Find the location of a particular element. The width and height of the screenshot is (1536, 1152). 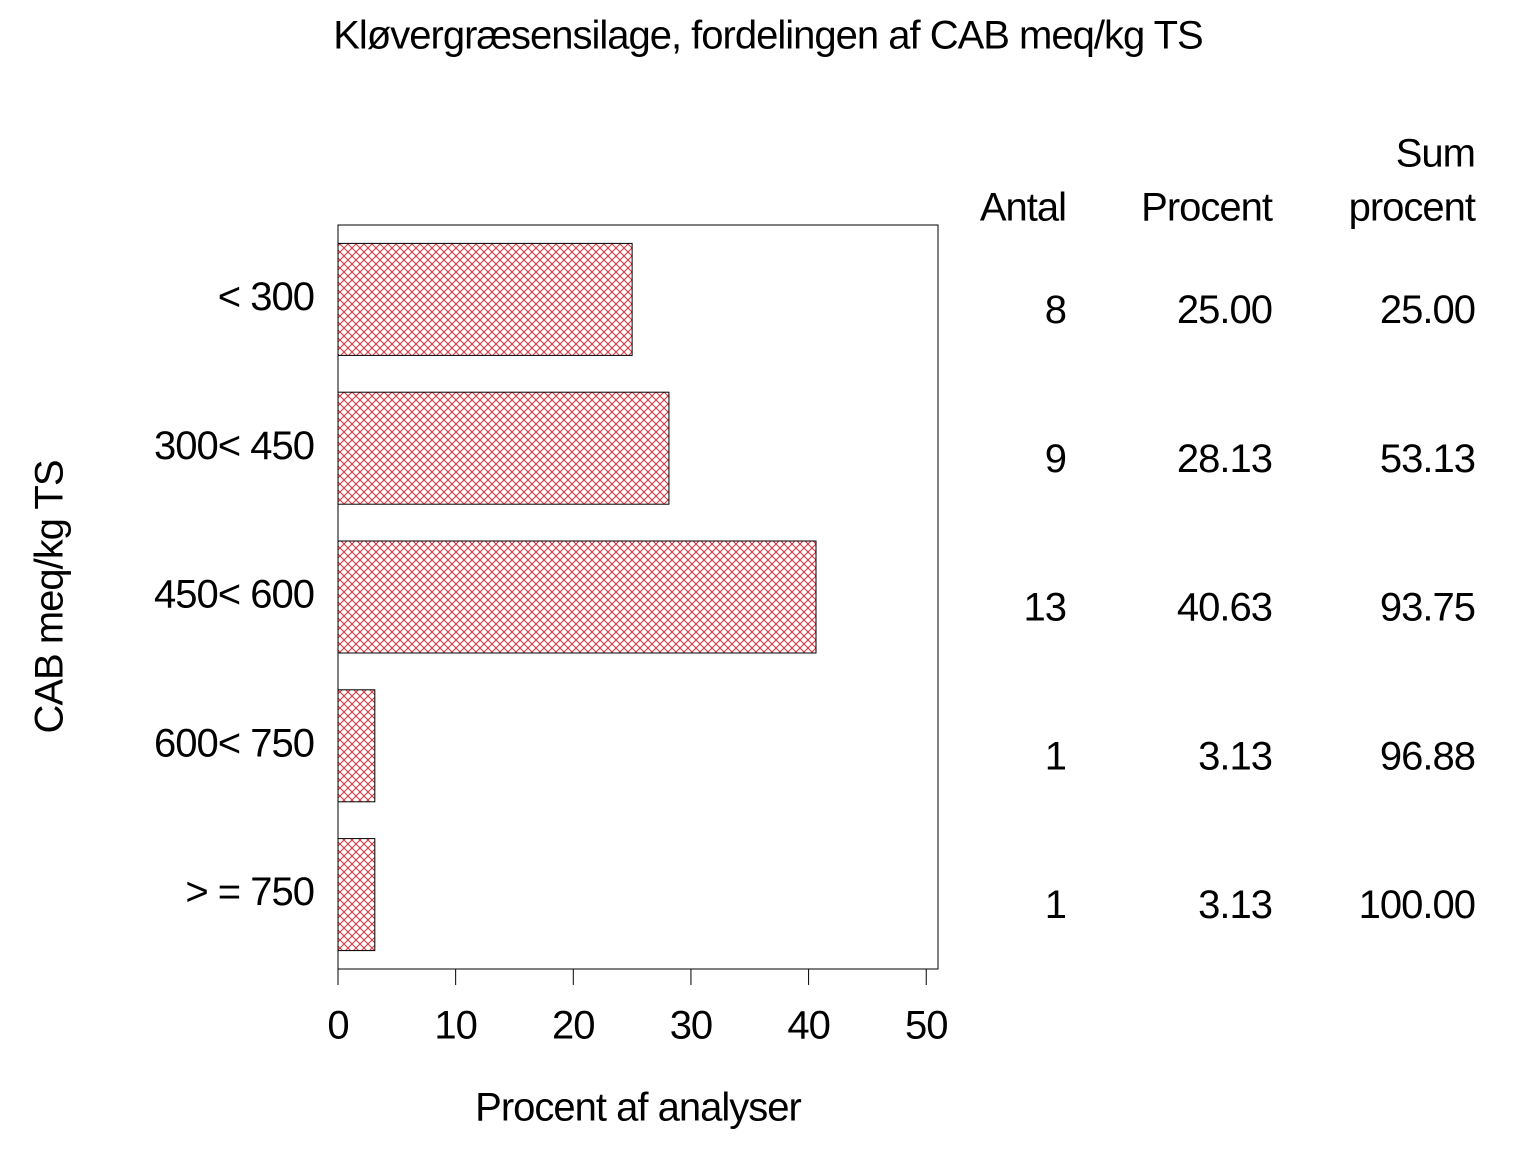

y-axis-label: CAB meq/kg TS is located at coordinates (50, 596).